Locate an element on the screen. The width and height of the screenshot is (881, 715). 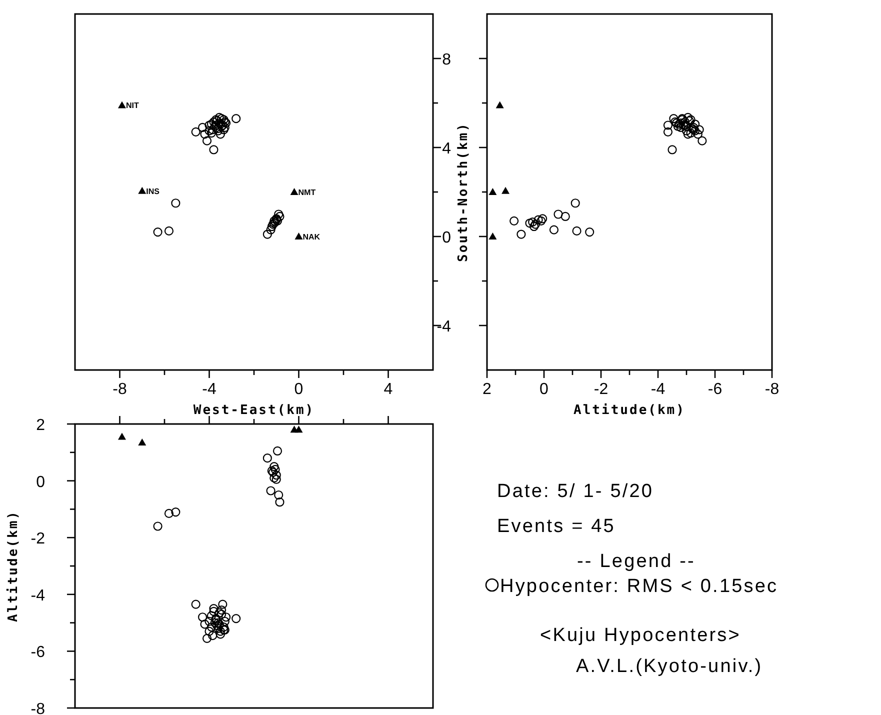
y-tick-label: 4 is located at coordinates (447, 149).